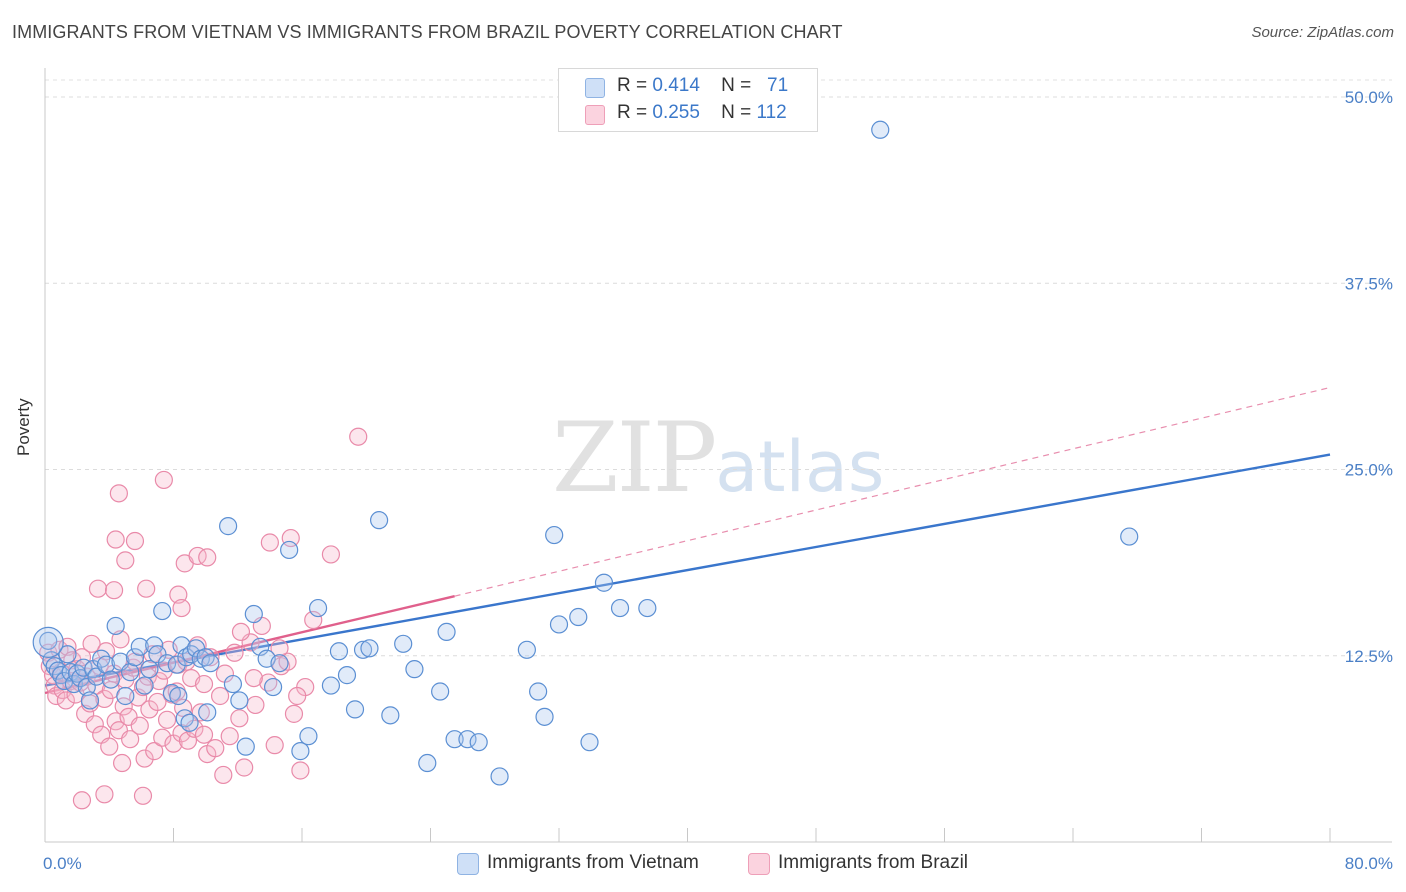 The image size is (1406, 892). I want to click on correlation-legend: R = 0.414 N = 71 R = 0.255 N = 112, so click(688, 100).